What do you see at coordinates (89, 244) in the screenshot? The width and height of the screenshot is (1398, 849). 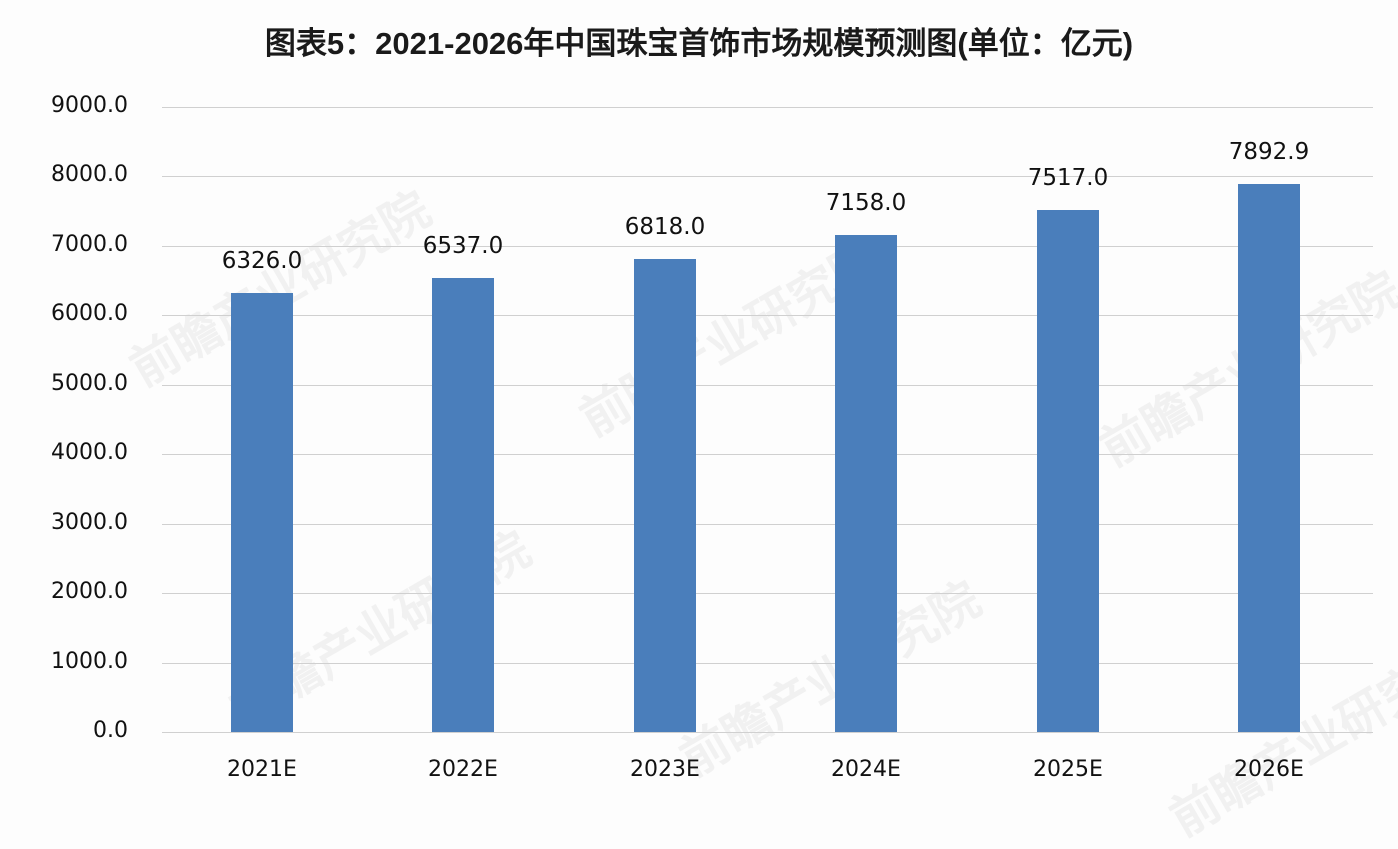 I see `y-axis-tick-label: 7000.0` at bounding box center [89, 244].